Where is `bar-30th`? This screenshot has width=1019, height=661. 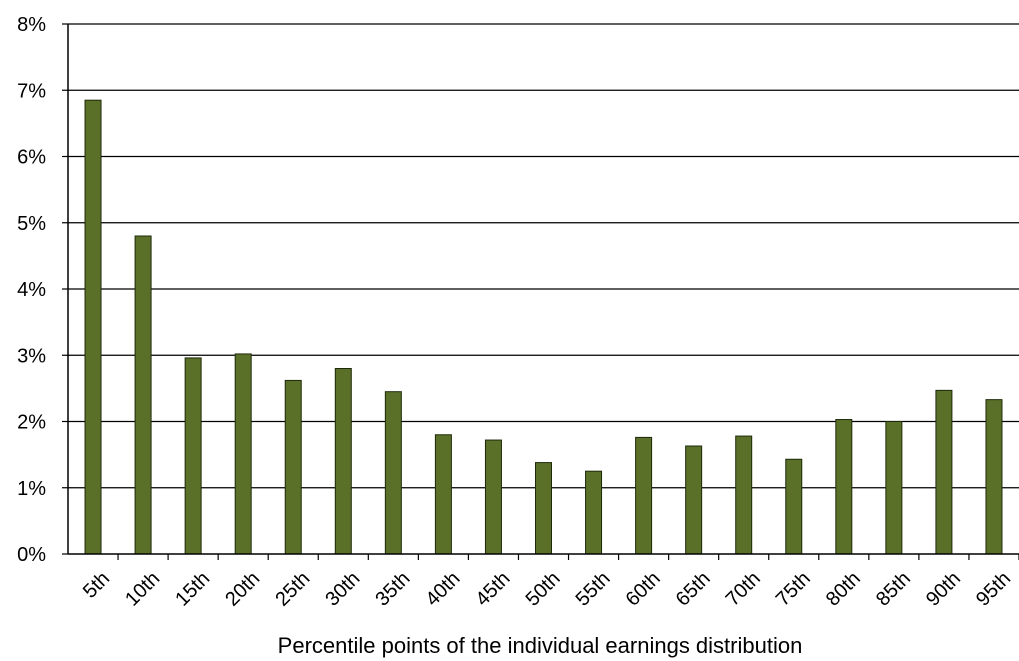 bar-30th is located at coordinates (343, 461).